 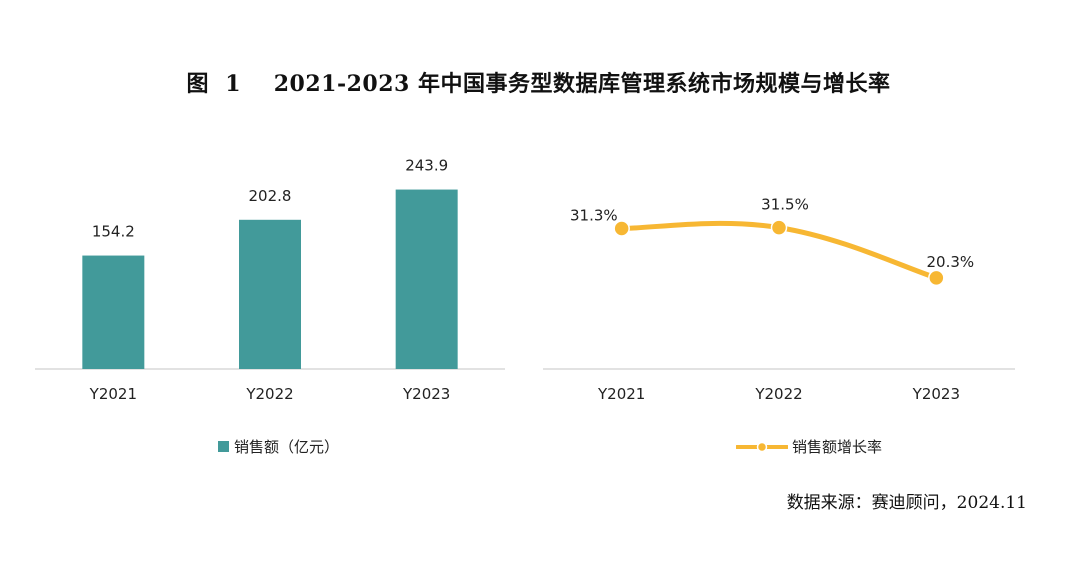 What do you see at coordinates (113, 232) in the screenshot?
I see `bar-data-label: 154.2` at bounding box center [113, 232].